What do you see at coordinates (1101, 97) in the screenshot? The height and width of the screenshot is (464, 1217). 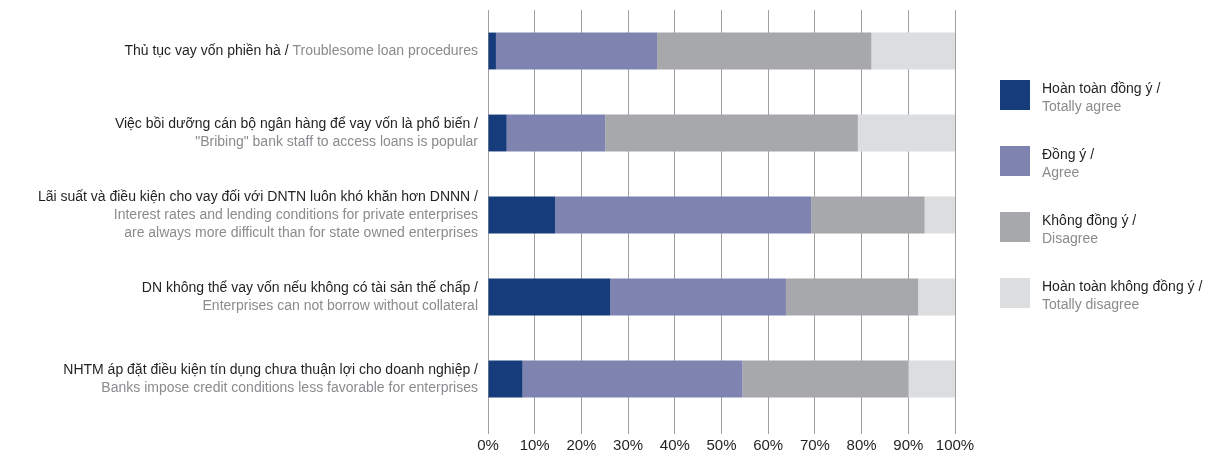 I see `legend-label: Hoàn toàn đồng ý / Totally agree` at bounding box center [1101, 97].